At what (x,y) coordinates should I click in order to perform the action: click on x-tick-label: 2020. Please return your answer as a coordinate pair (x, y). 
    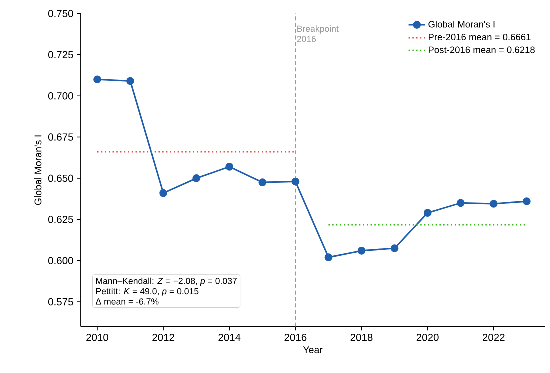
    Looking at the image, I should click on (427, 338).